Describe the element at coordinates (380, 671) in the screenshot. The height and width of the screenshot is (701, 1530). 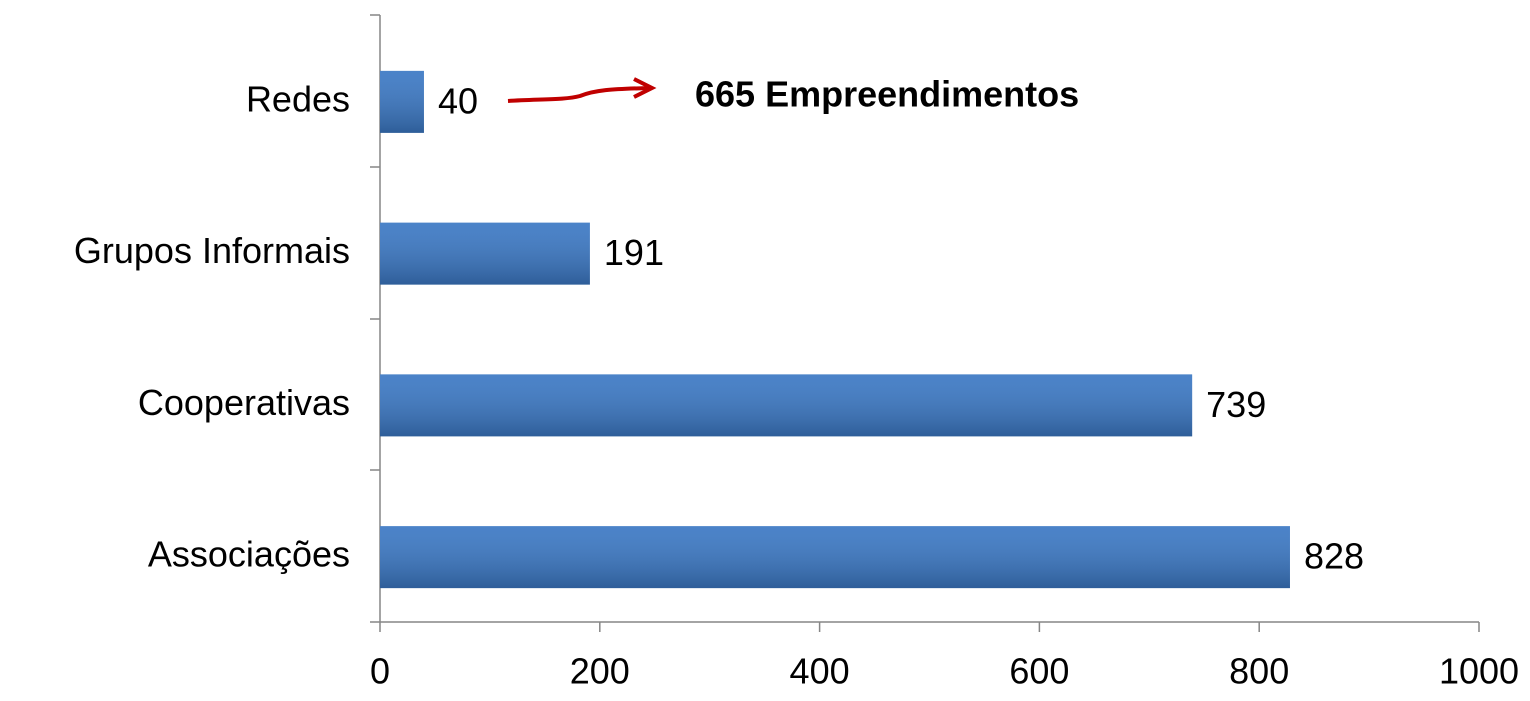
I see `x-tick-label: 0` at that location.